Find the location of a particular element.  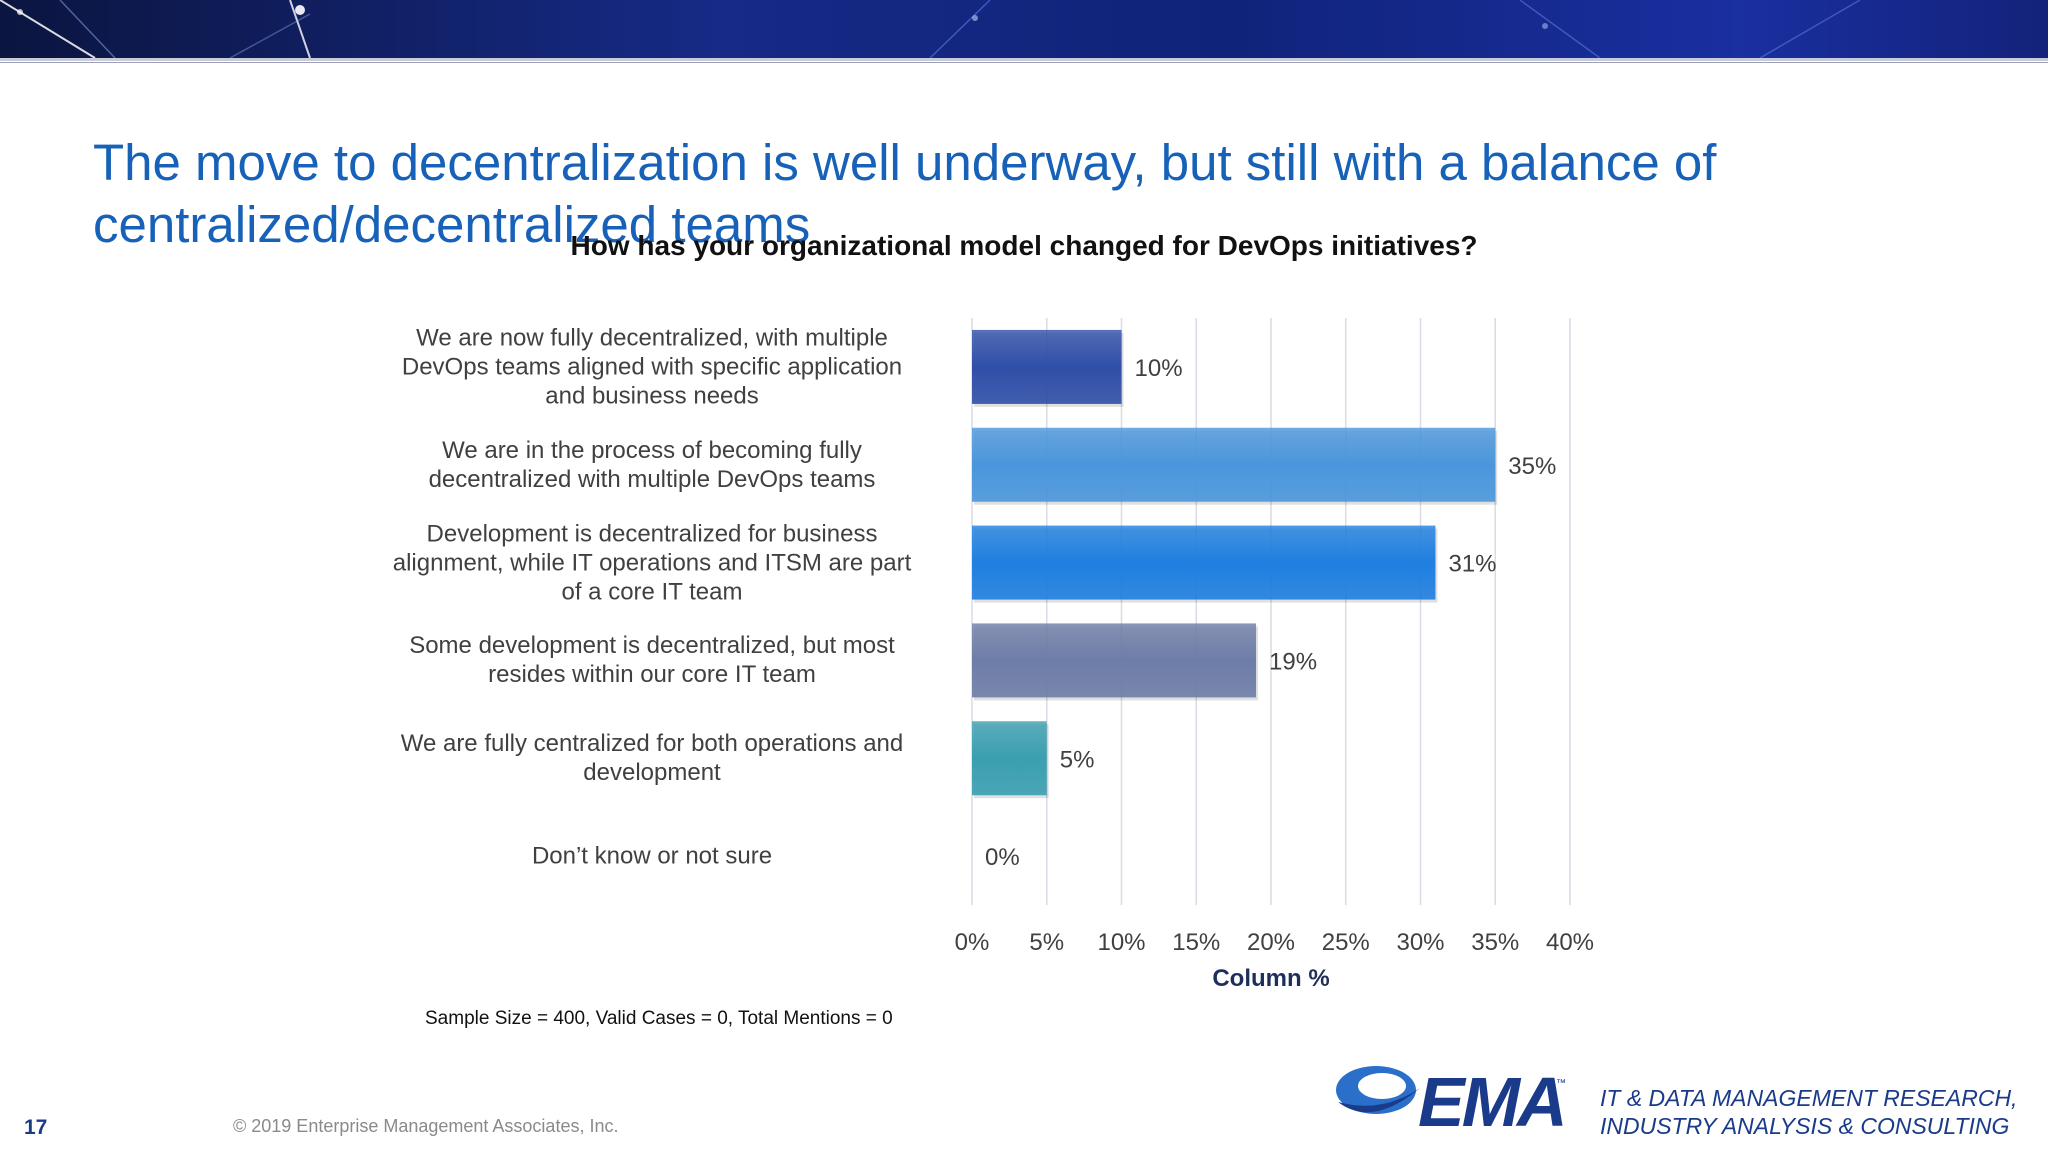

data-label: 19% is located at coordinates (1293, 661).